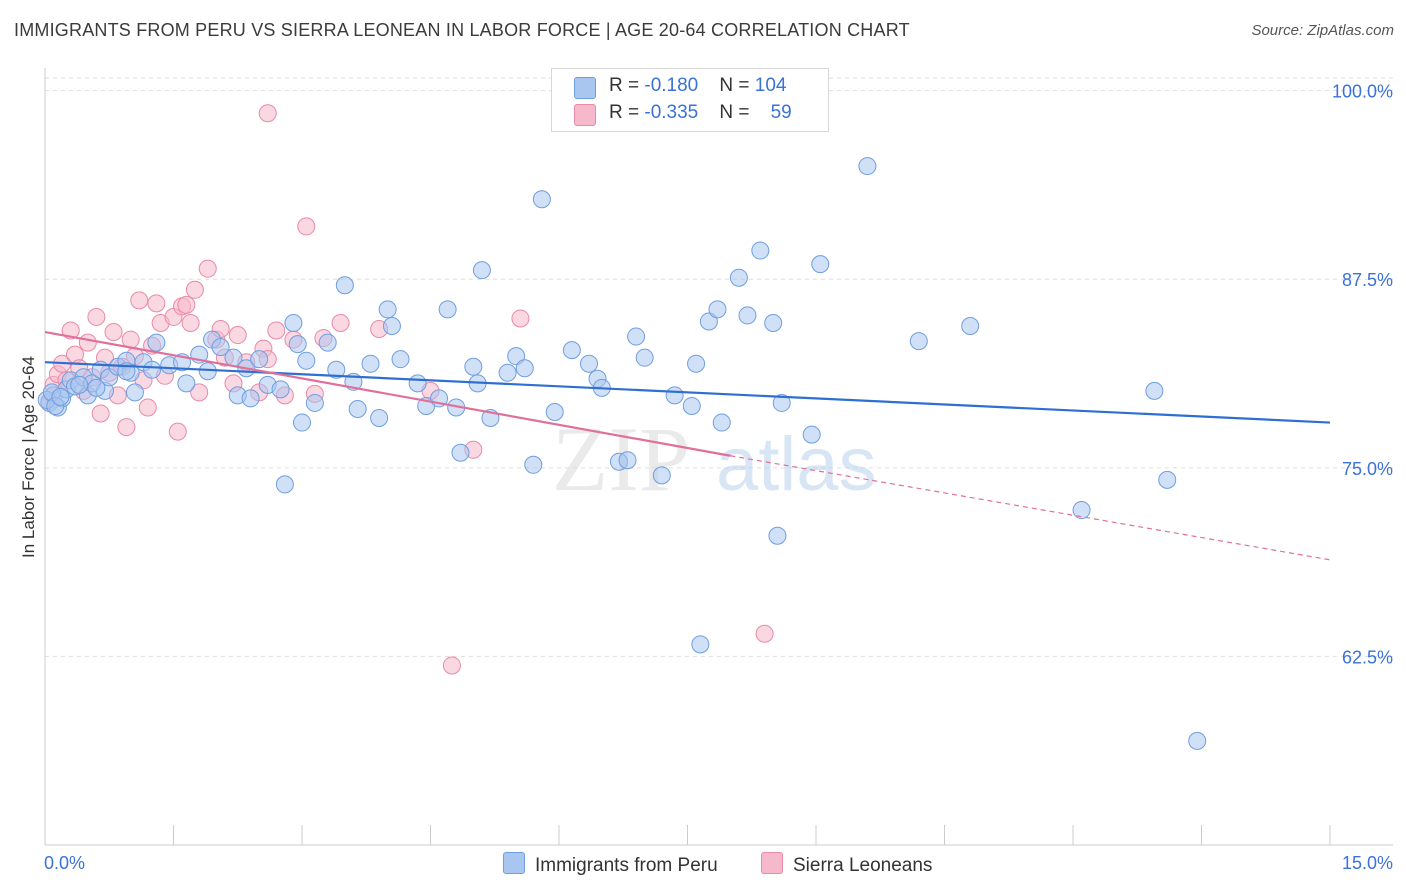  I want to click on legend-pink-n-value: 59, so click(781, 112).